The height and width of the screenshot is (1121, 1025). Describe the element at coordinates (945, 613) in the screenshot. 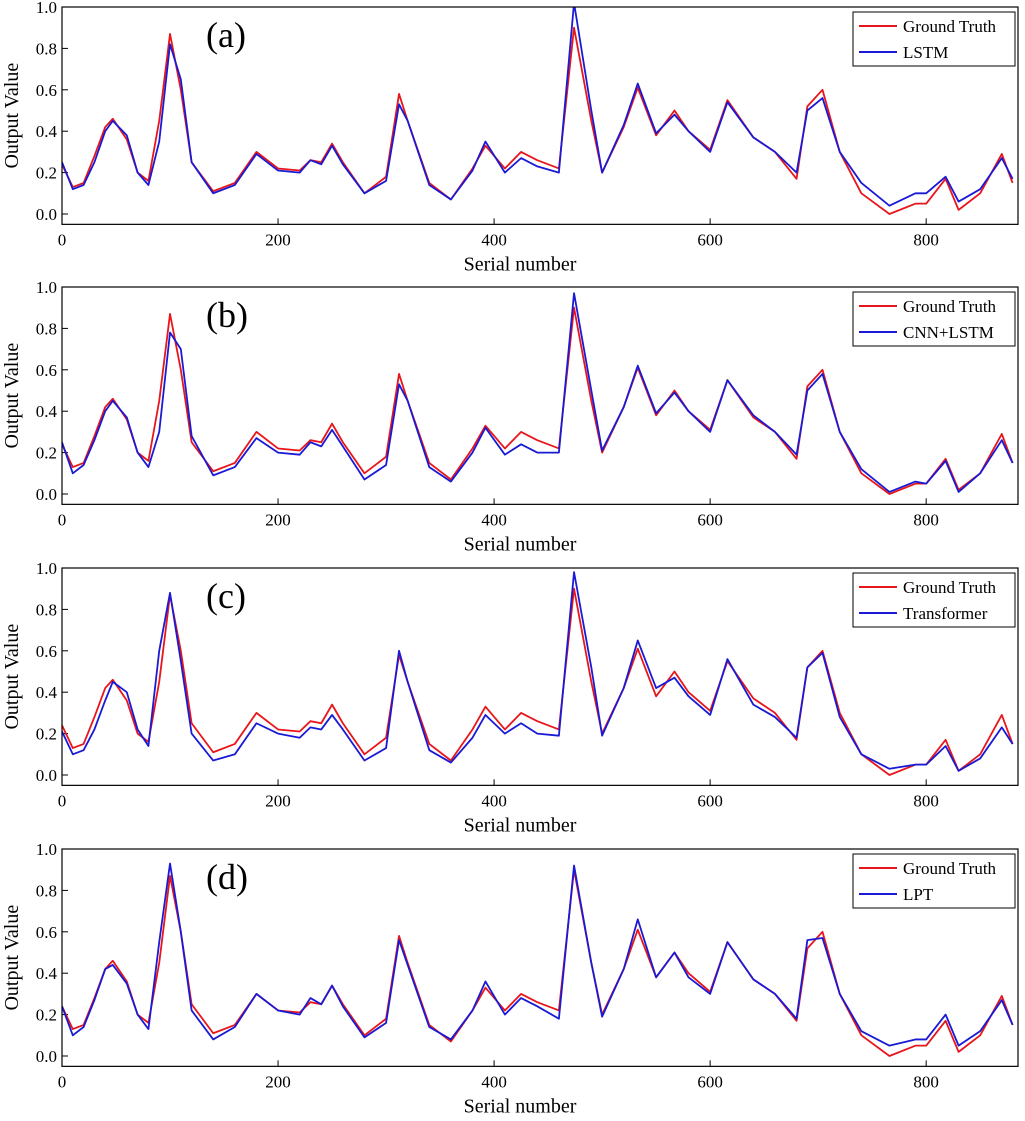

I see `legend-label: Transformer` at that location.